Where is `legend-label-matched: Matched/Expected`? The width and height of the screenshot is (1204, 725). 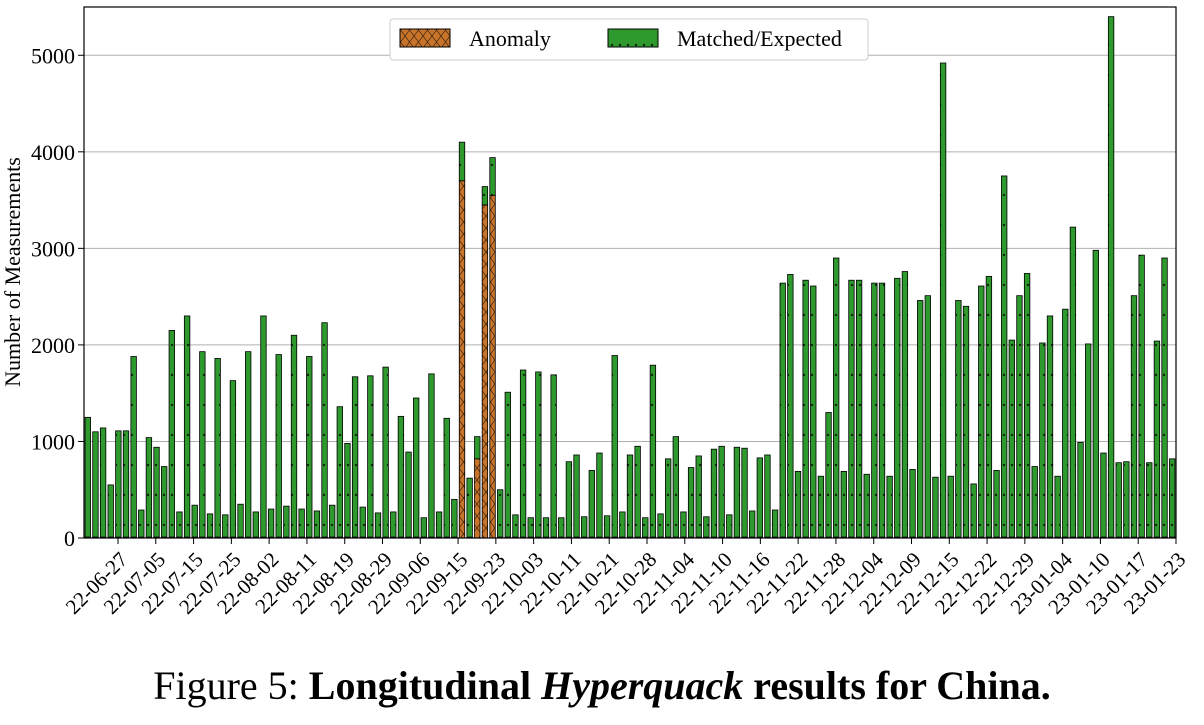
legend-label-matched: Matched/Expected is located at coordinates (759, 38).